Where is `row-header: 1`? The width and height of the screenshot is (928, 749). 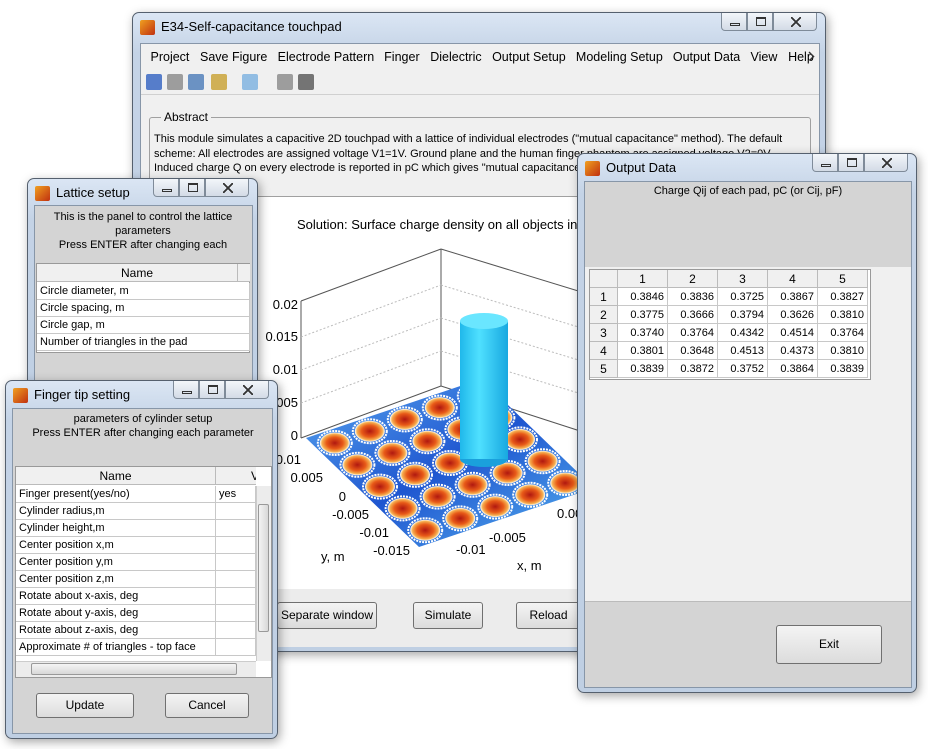
row-header: 1 is located at coordinates (604, 297).